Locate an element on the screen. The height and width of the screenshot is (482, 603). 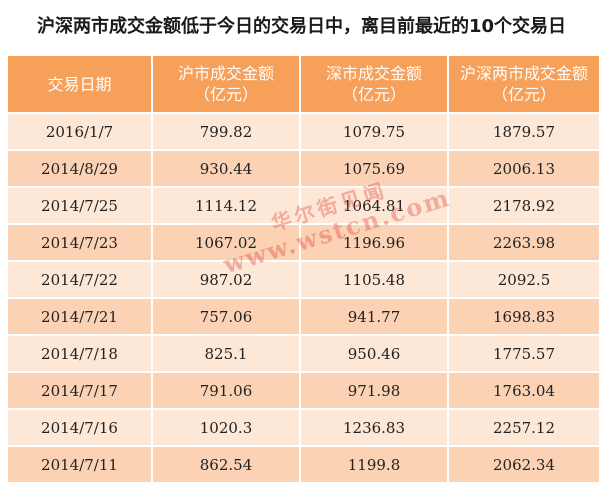
sz-amount-cell: 1196.96 is located at coordinates (375, 242).